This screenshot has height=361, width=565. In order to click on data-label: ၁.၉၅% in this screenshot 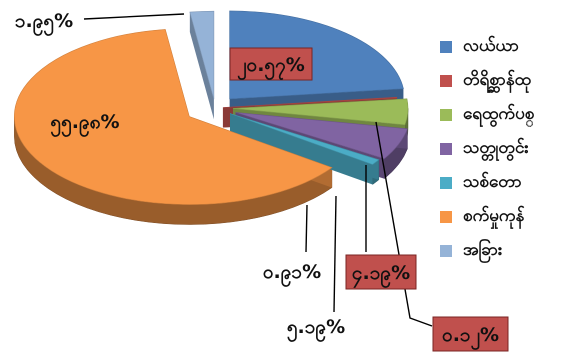, I will do `click(44, 23)`.